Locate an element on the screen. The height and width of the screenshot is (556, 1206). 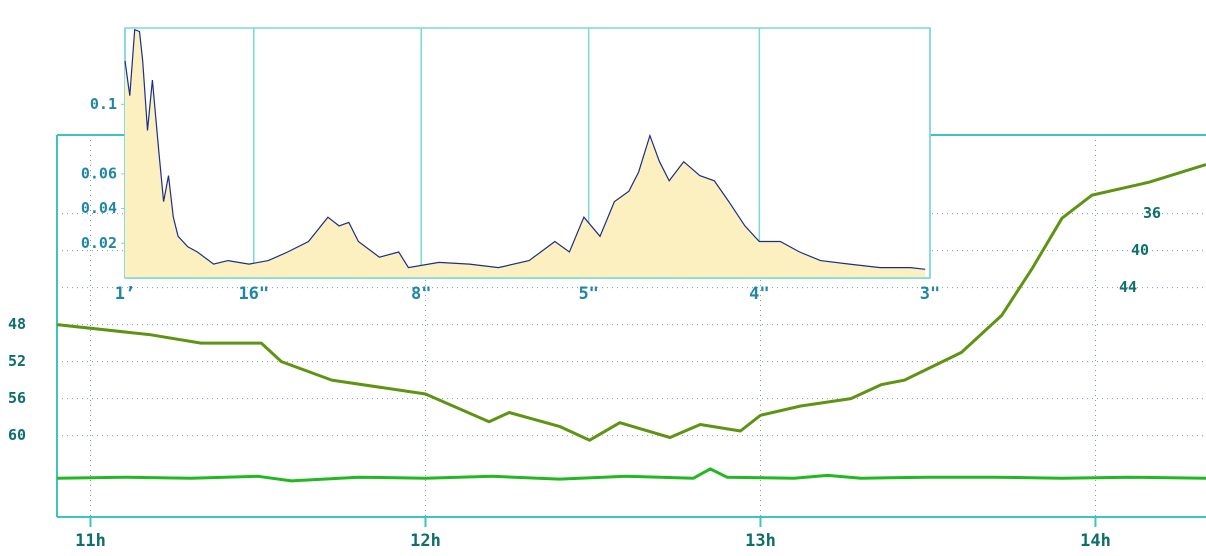
x-tick-label: 11h is located at coordinates (90, 541).